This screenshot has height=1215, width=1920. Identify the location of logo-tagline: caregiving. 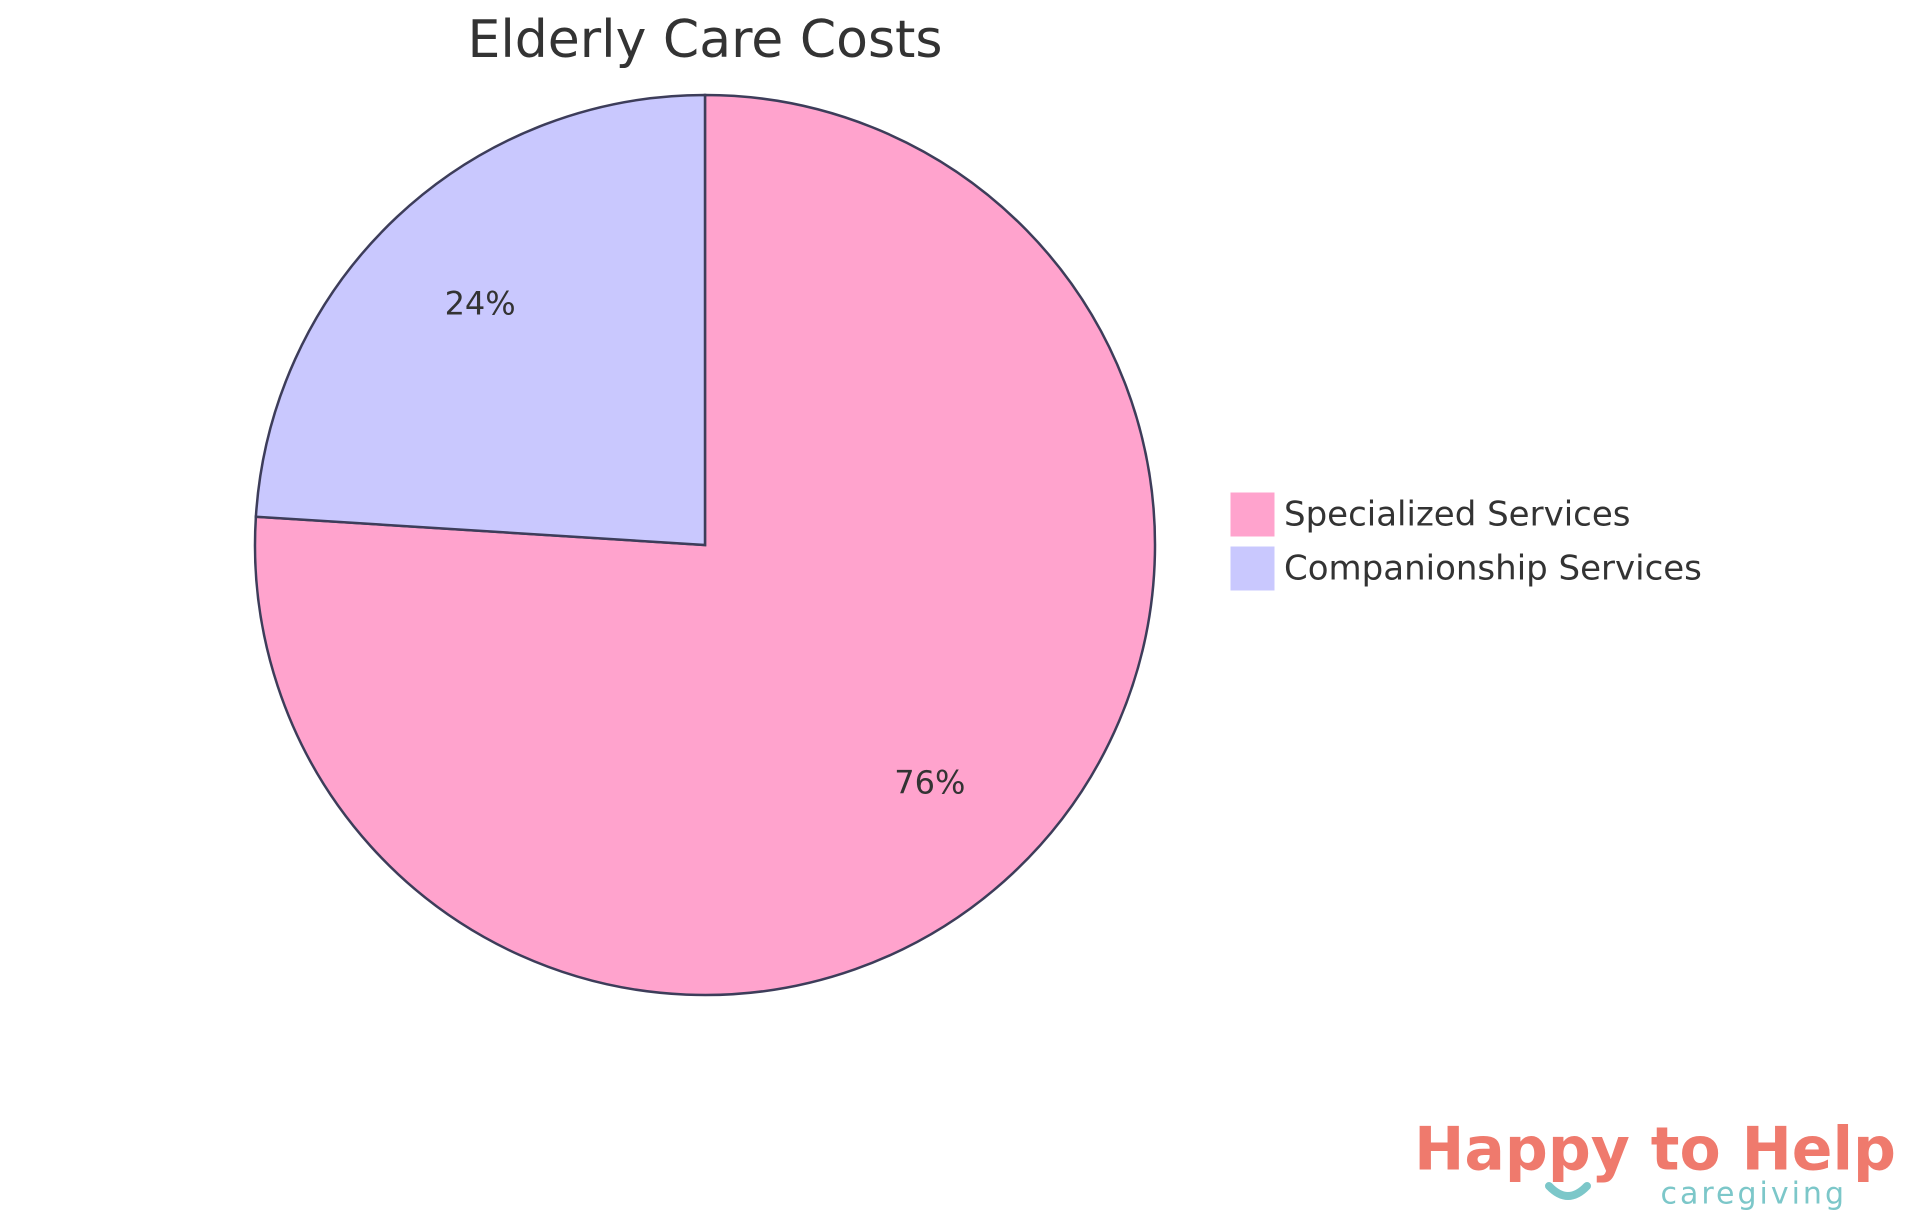
(1753, 1194).